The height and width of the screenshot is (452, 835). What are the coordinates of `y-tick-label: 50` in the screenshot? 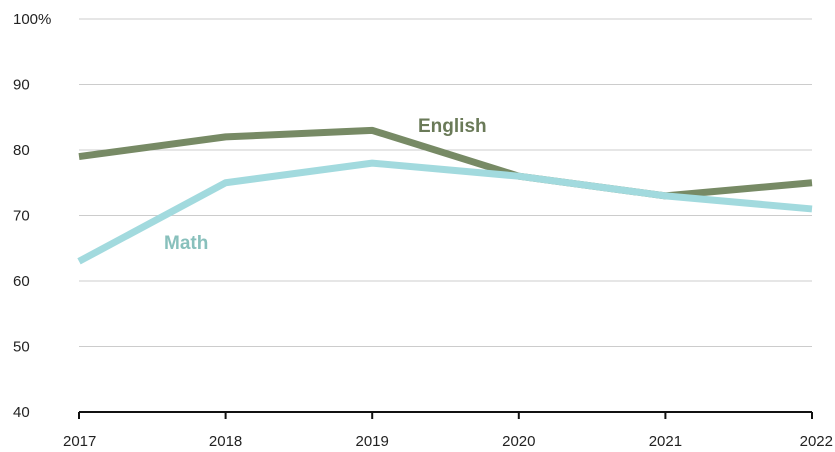 It's located at (21, 347).